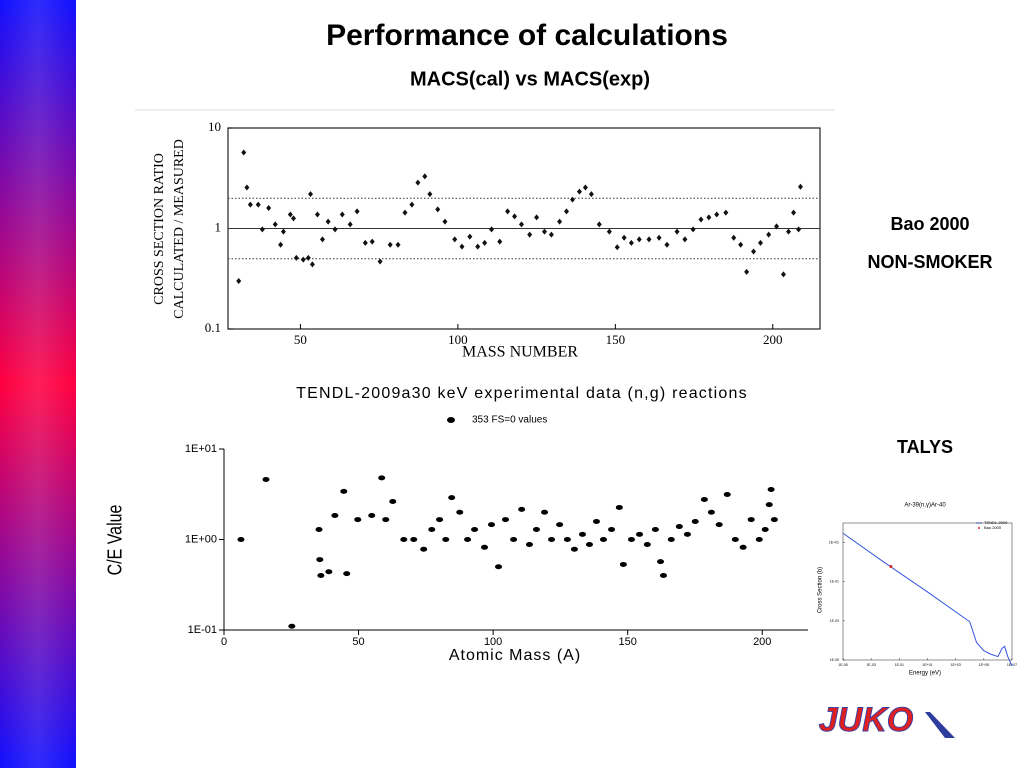 The height and width of the screenshot is (773, 1024). What do you see at coordinates (38, 384) in the screenshot?
I see `side-bar-shade` at bounding box center [38, 384].